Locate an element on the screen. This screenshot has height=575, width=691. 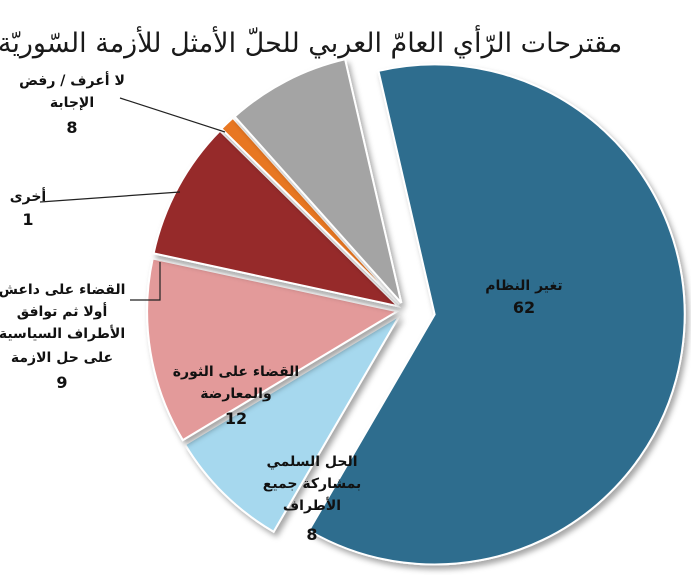
pie-slice-other is located at coordinates (310, 210).